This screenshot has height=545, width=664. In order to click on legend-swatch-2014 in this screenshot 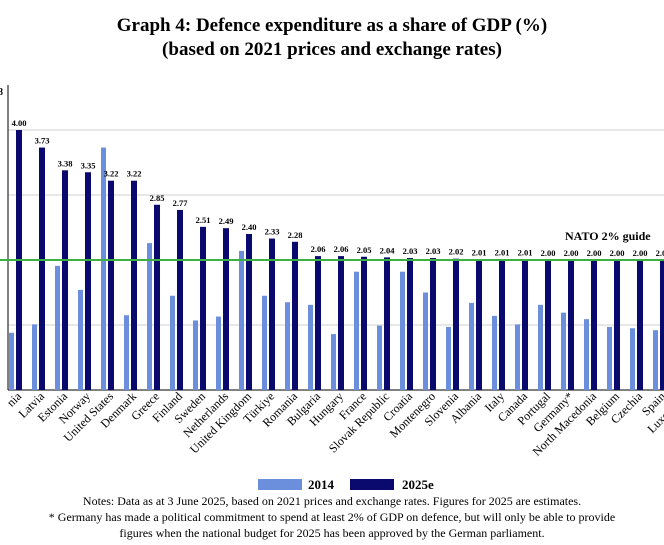, I will do `click(280, 484)`.